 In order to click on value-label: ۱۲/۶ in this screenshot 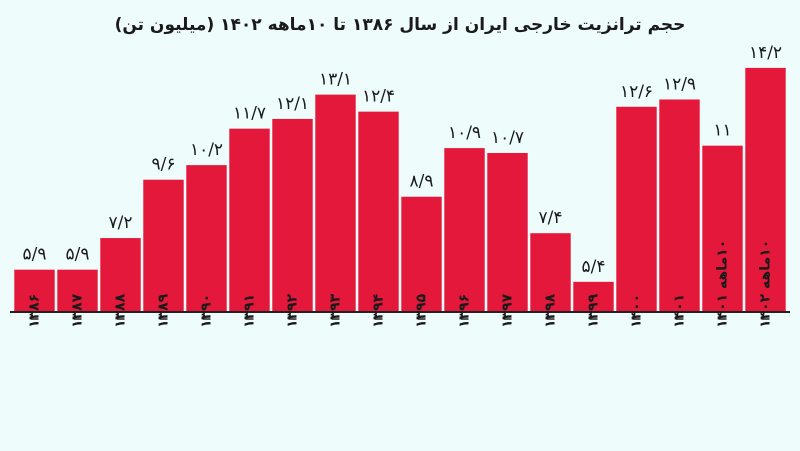, I will do `click(636, 92)`.